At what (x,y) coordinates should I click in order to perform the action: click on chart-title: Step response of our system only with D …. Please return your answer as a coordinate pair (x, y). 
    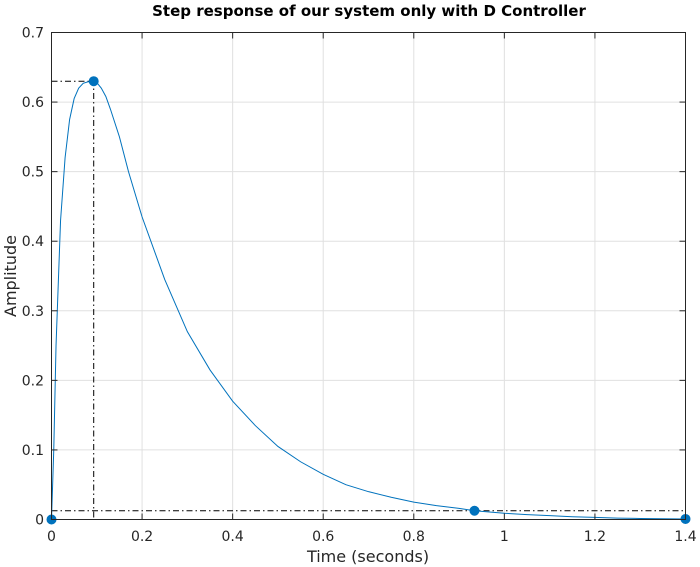
    Looking at the image, I should click on (369, 11).